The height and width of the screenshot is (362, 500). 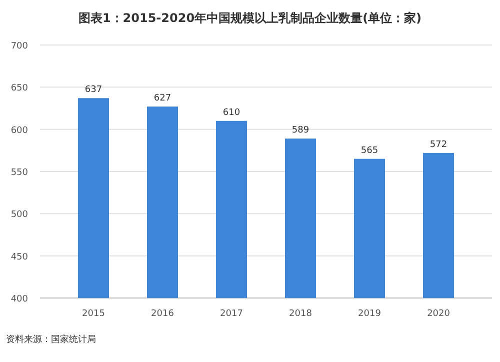 I want to click on data-label: 565, so click(x=369, y=151).